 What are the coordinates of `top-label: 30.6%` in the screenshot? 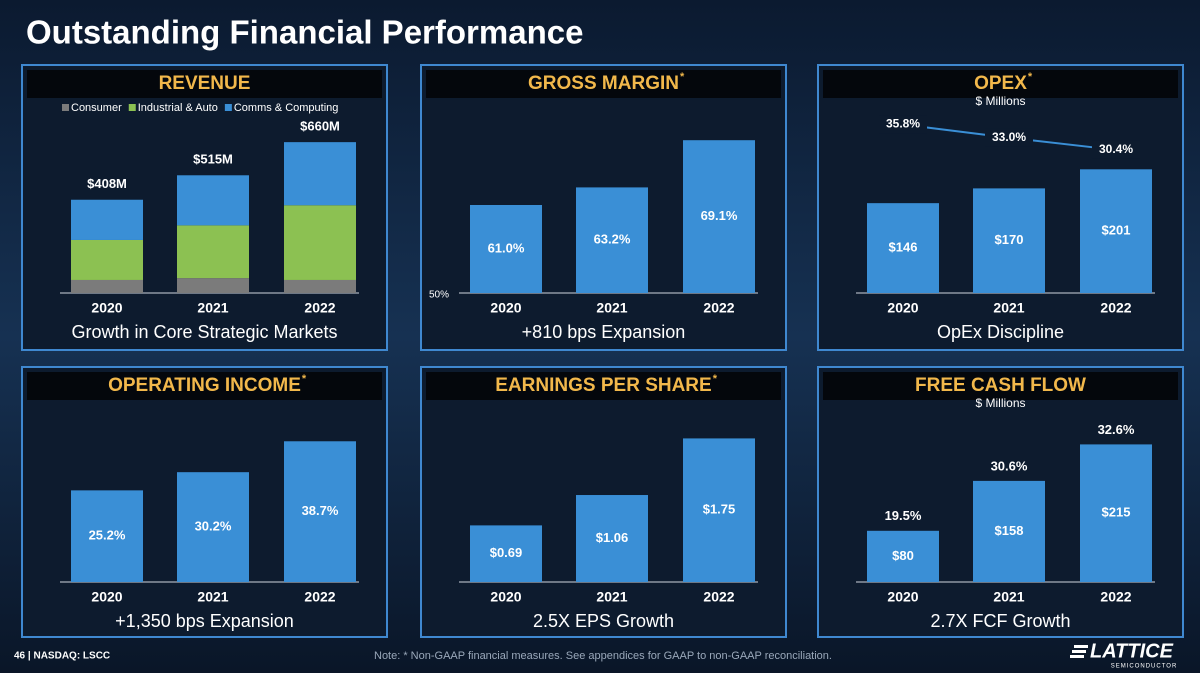 It's located at (1009, 465).